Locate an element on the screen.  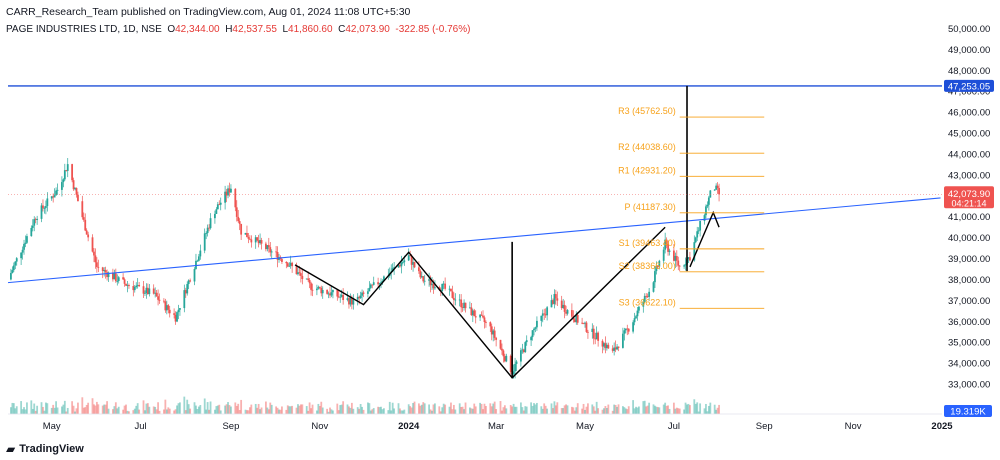
low-label: L is located at coordinates (285, 29).